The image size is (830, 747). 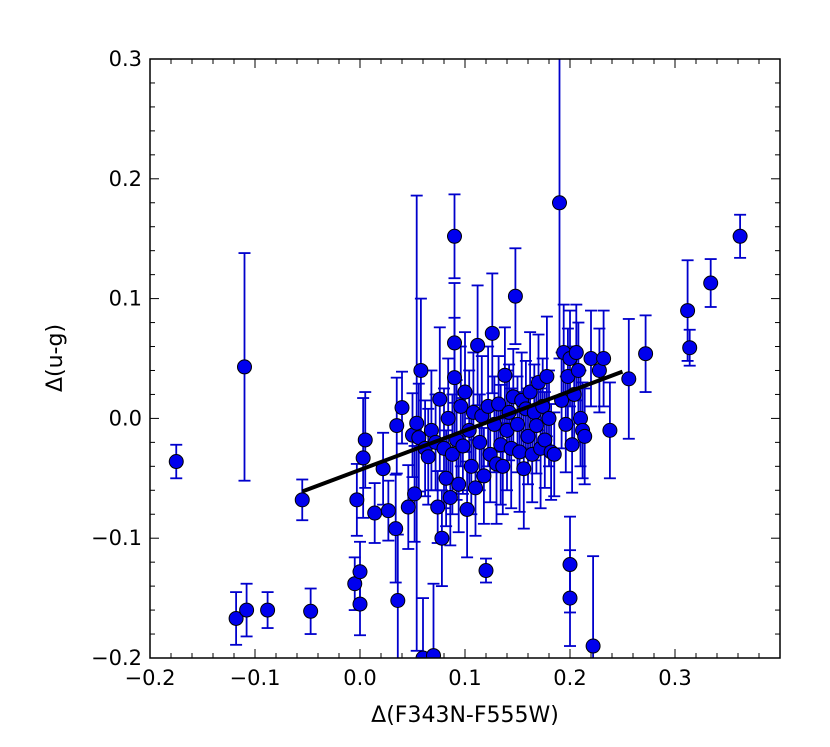 I want to click on x-tick-label: −0.2, so click(x=150, y=678).